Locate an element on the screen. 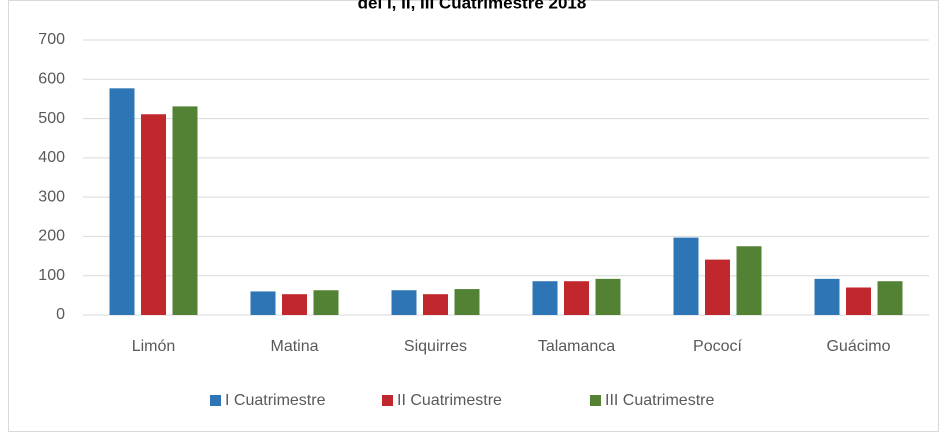 This screenshot has height=432, width=945. y-tick-label: 0 is located at coordinates (60, 314).